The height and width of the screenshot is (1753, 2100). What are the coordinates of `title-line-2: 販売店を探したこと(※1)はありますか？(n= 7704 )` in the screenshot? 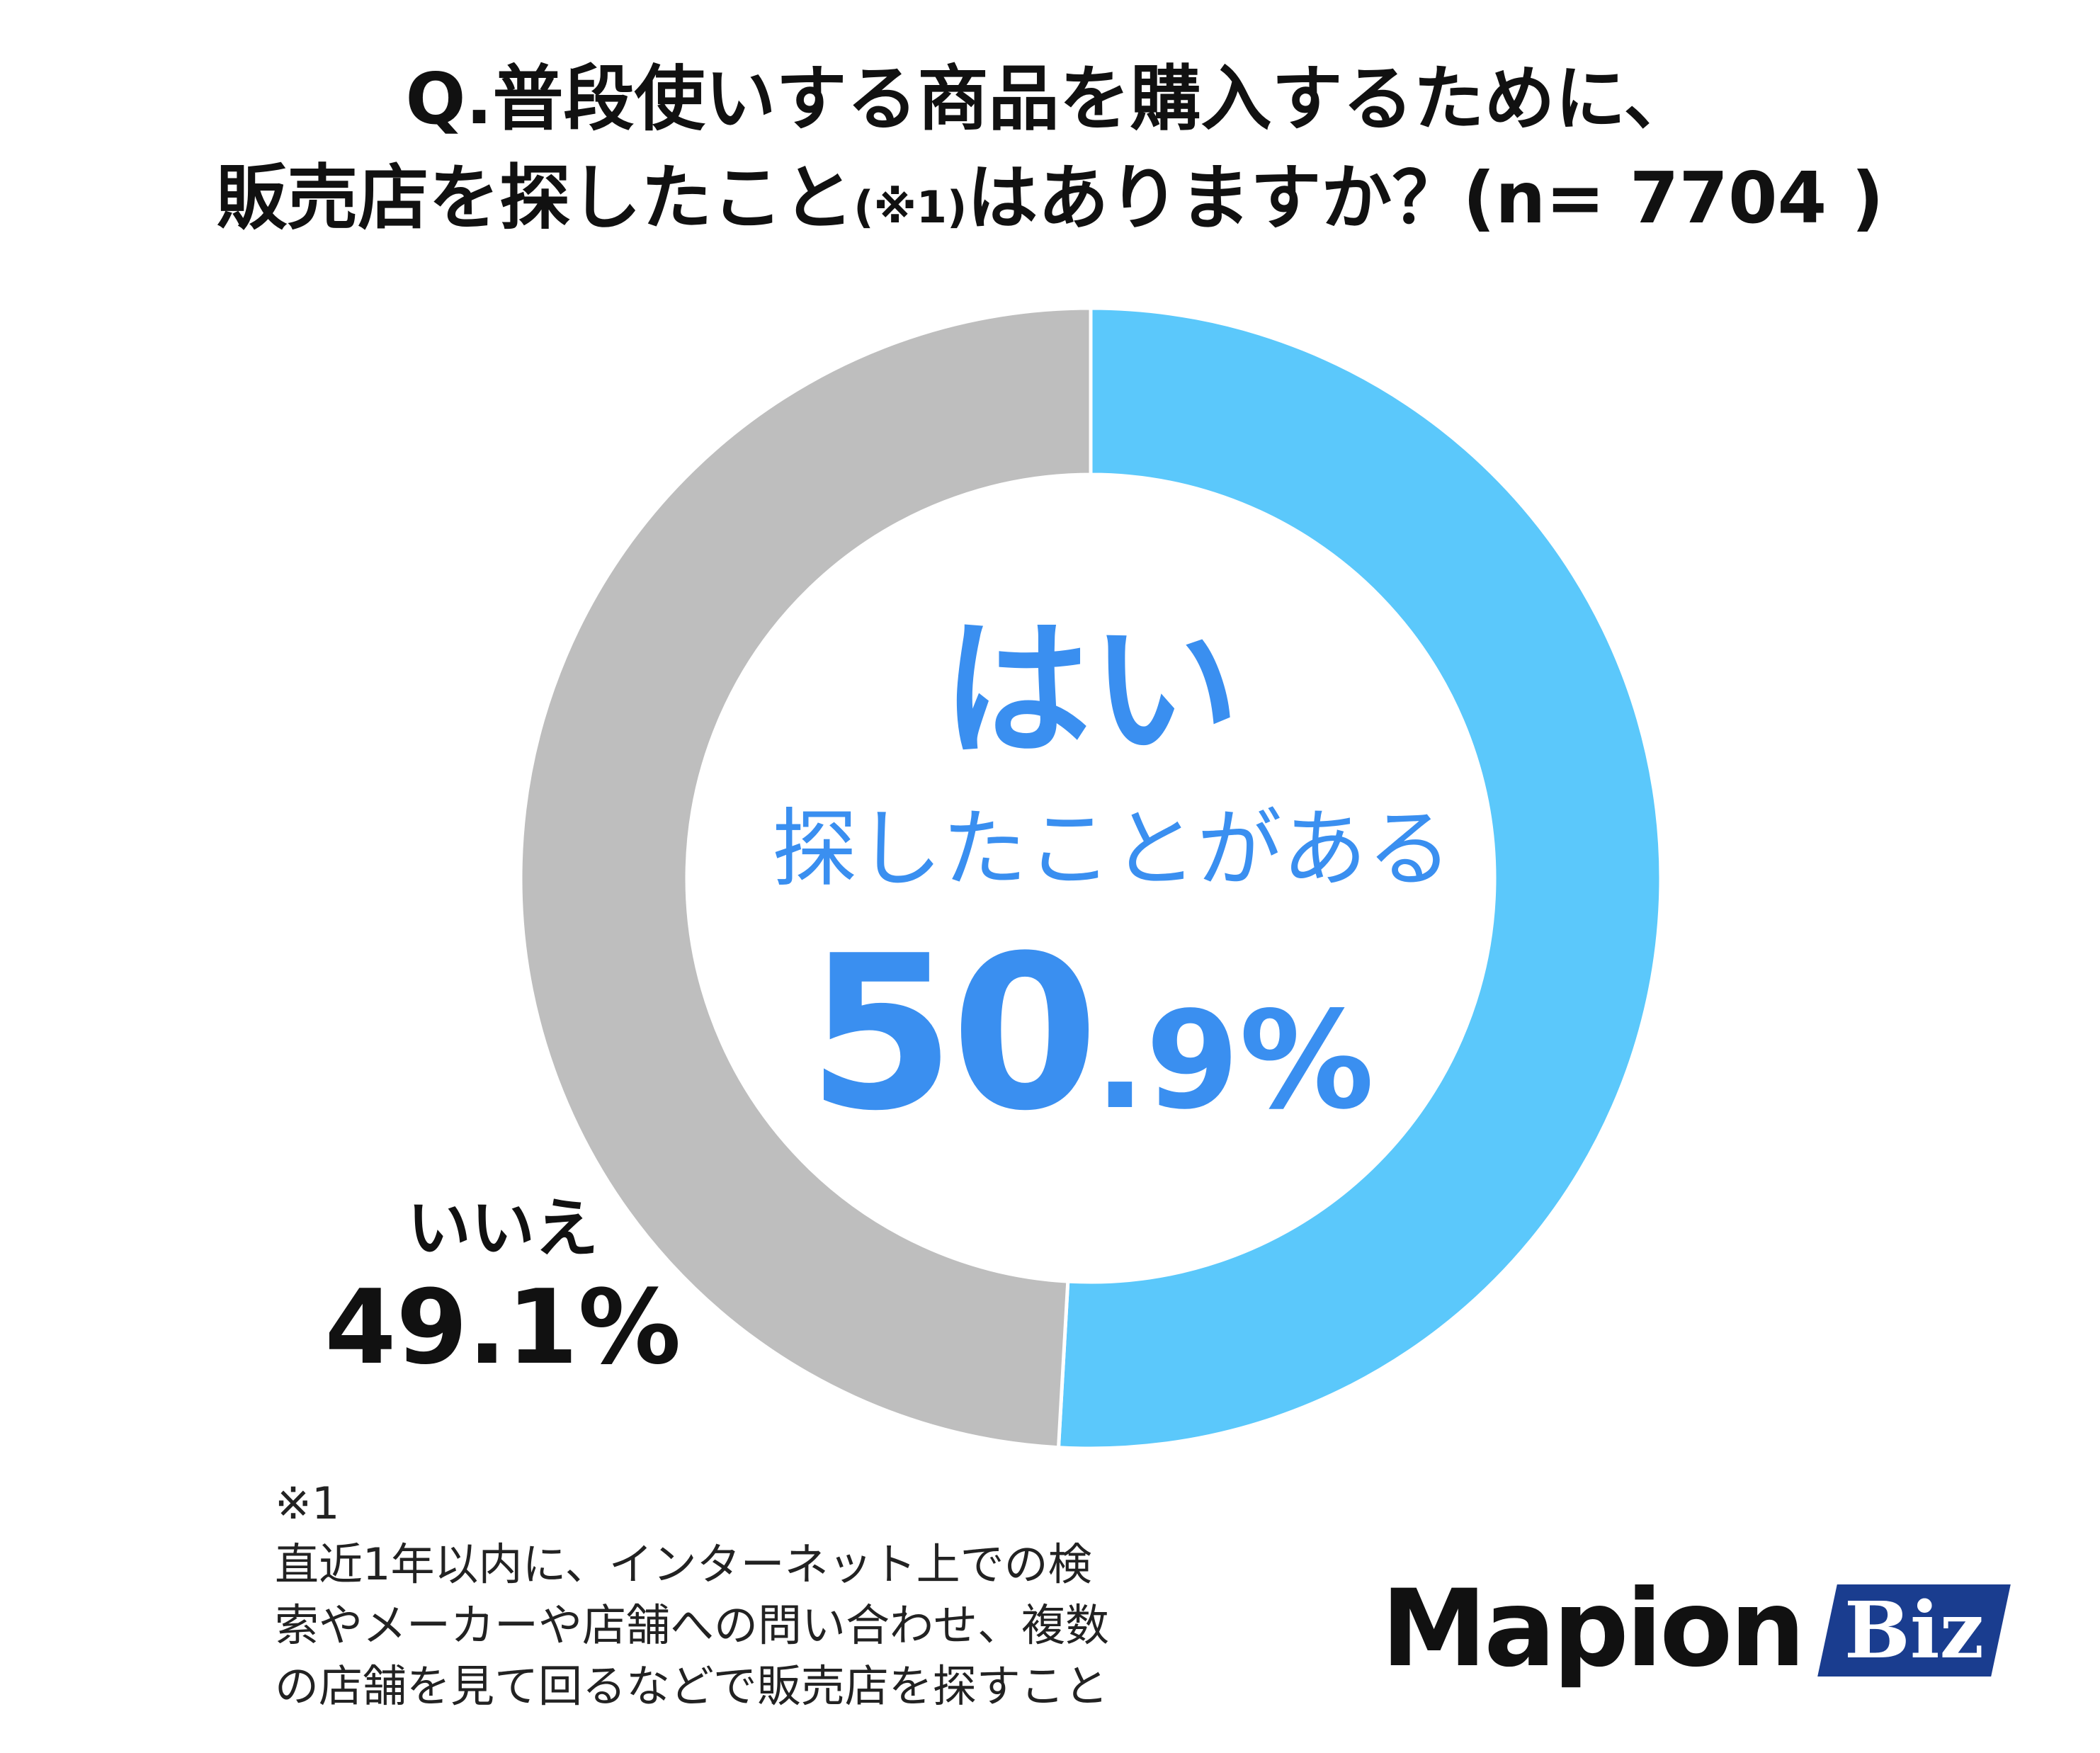 It's located at (1050, 203).